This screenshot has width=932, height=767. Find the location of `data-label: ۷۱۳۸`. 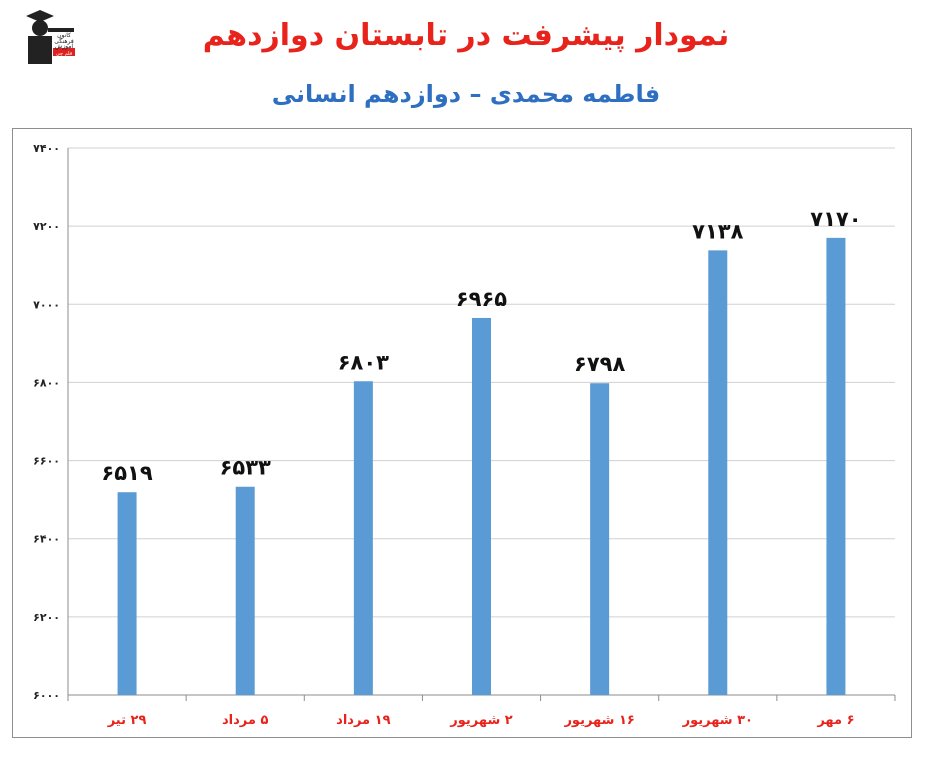

data-label: ۷۱۳۸ is located at coordinates (717, 231).